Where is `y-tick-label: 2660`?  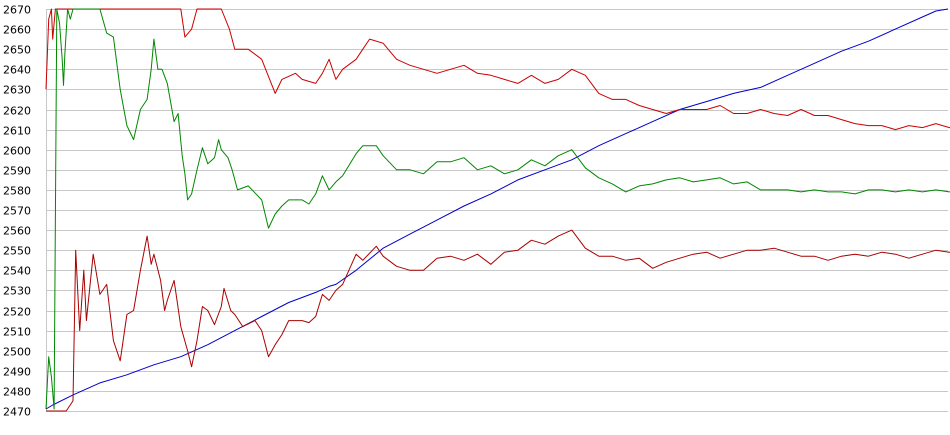 y-tick-label: 2660 is located at coordinates (17, 30).